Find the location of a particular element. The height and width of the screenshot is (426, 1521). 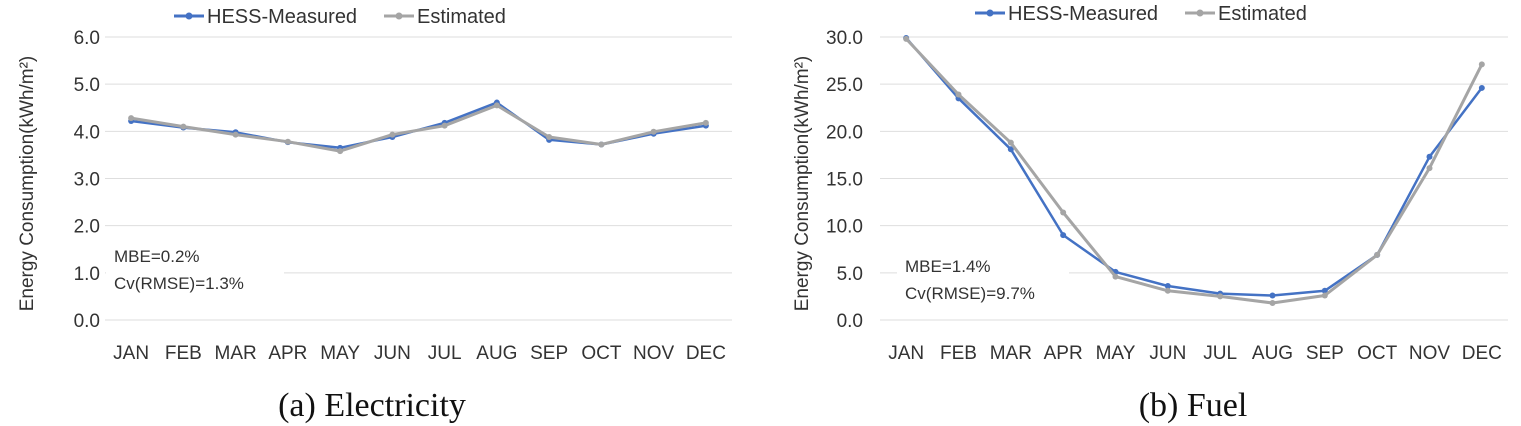

y-tick-label: 30.0 is located at coordinates (844, 38).